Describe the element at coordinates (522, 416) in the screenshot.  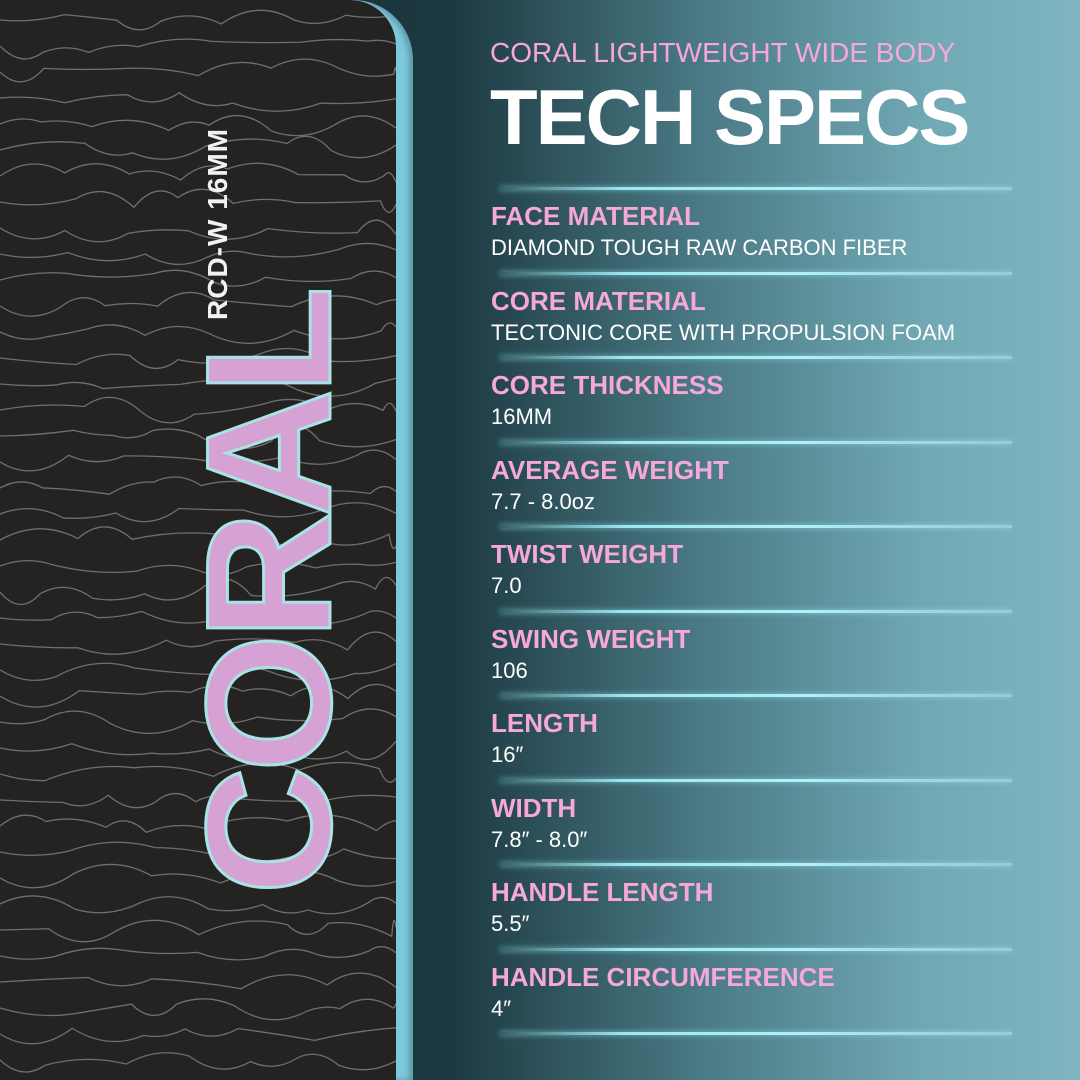
I see `spec-value: 16MM` at that location.